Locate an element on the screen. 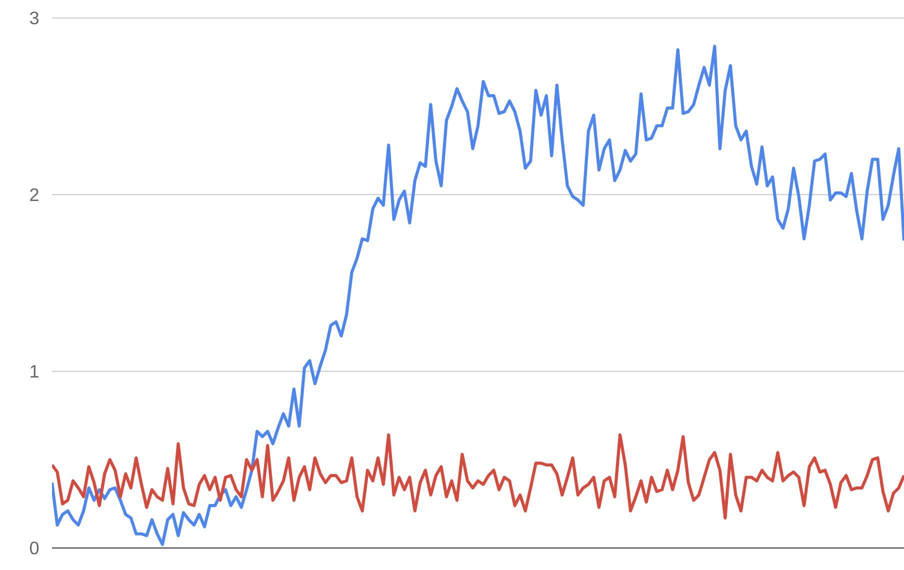 The width and height of the screenshot is (904, 570). y-tick-label: 0 is located at coordinates (34, 548).